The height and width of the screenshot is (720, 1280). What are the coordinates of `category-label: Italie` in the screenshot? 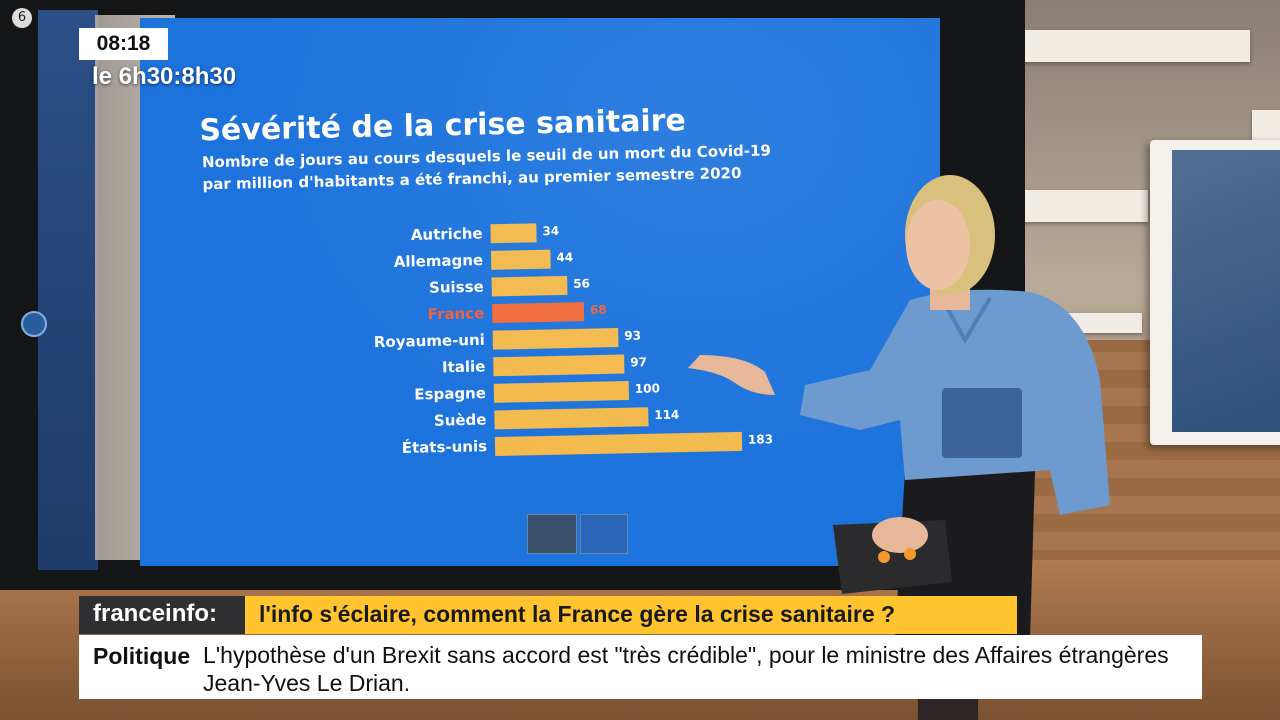 It's located at (464, 366).